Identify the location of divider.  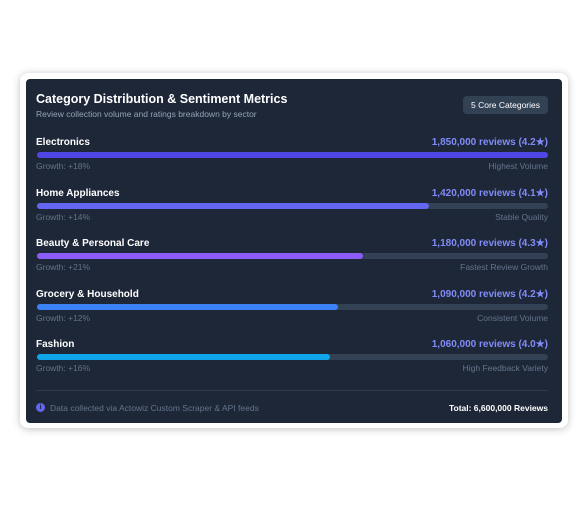
(292, 390).